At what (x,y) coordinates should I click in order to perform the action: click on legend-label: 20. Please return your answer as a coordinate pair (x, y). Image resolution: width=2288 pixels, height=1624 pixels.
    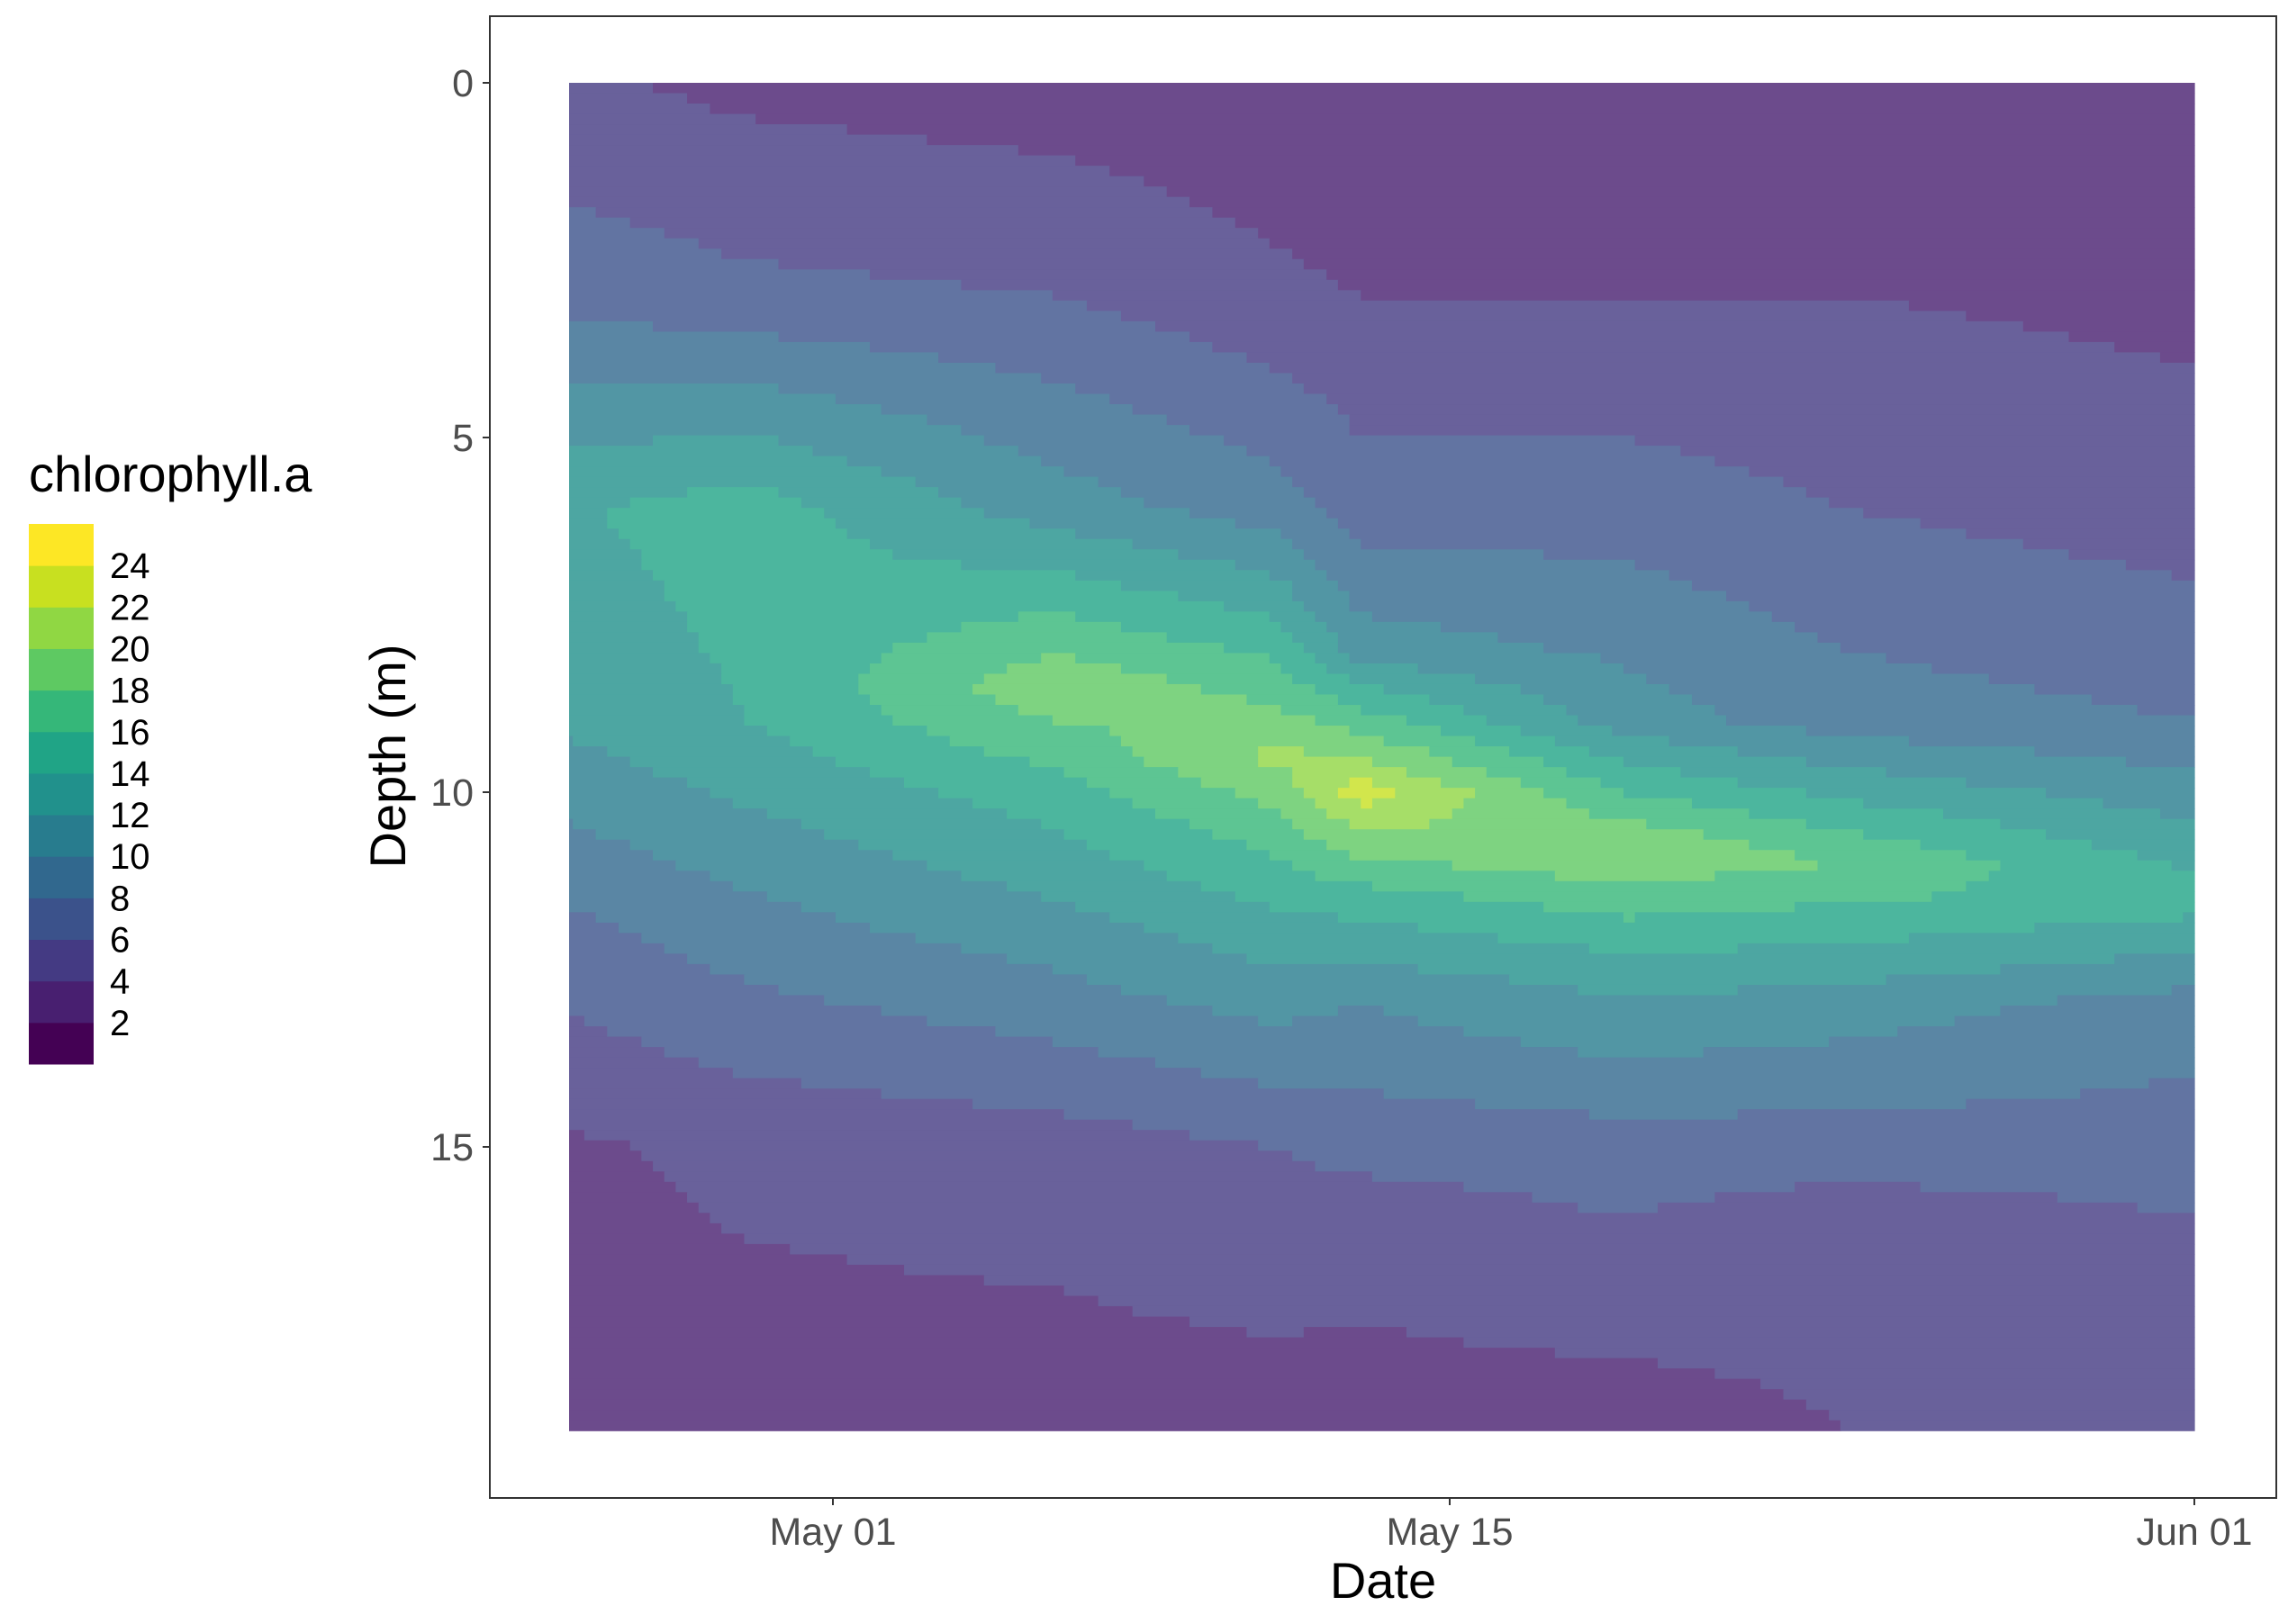
    Looking at the image, I should click on (130, 649).